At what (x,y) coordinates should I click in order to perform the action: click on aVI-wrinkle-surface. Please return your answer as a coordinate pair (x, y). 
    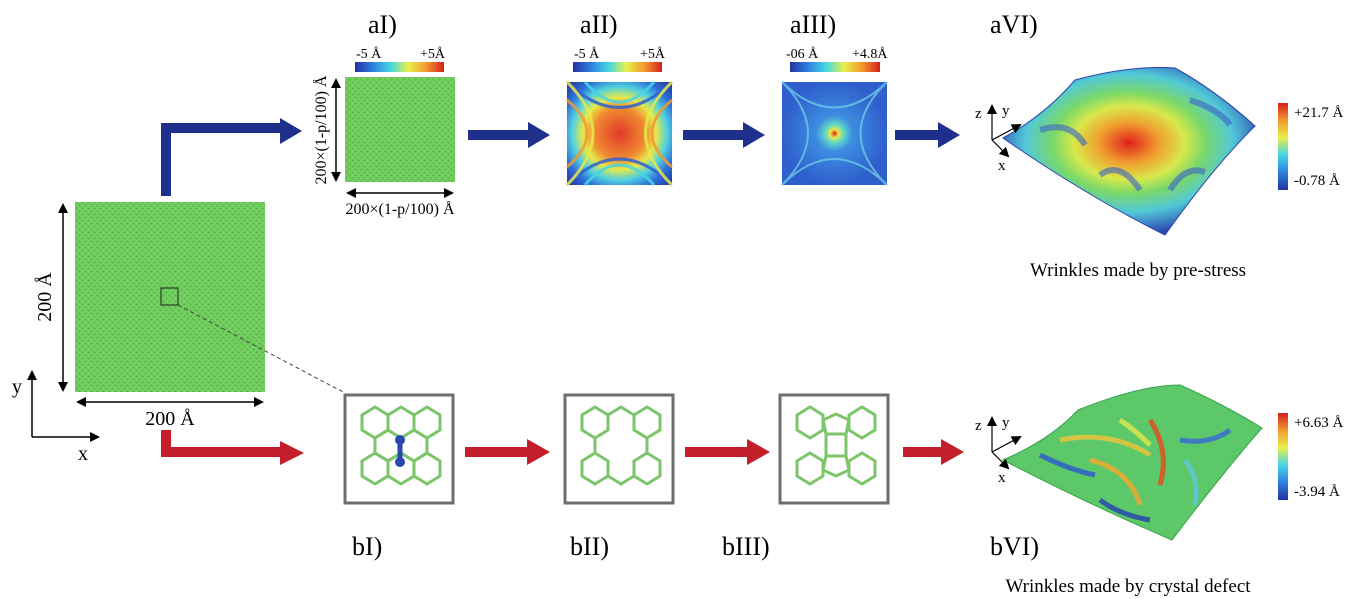
    Looking at the image, I should click on (1129, 151).